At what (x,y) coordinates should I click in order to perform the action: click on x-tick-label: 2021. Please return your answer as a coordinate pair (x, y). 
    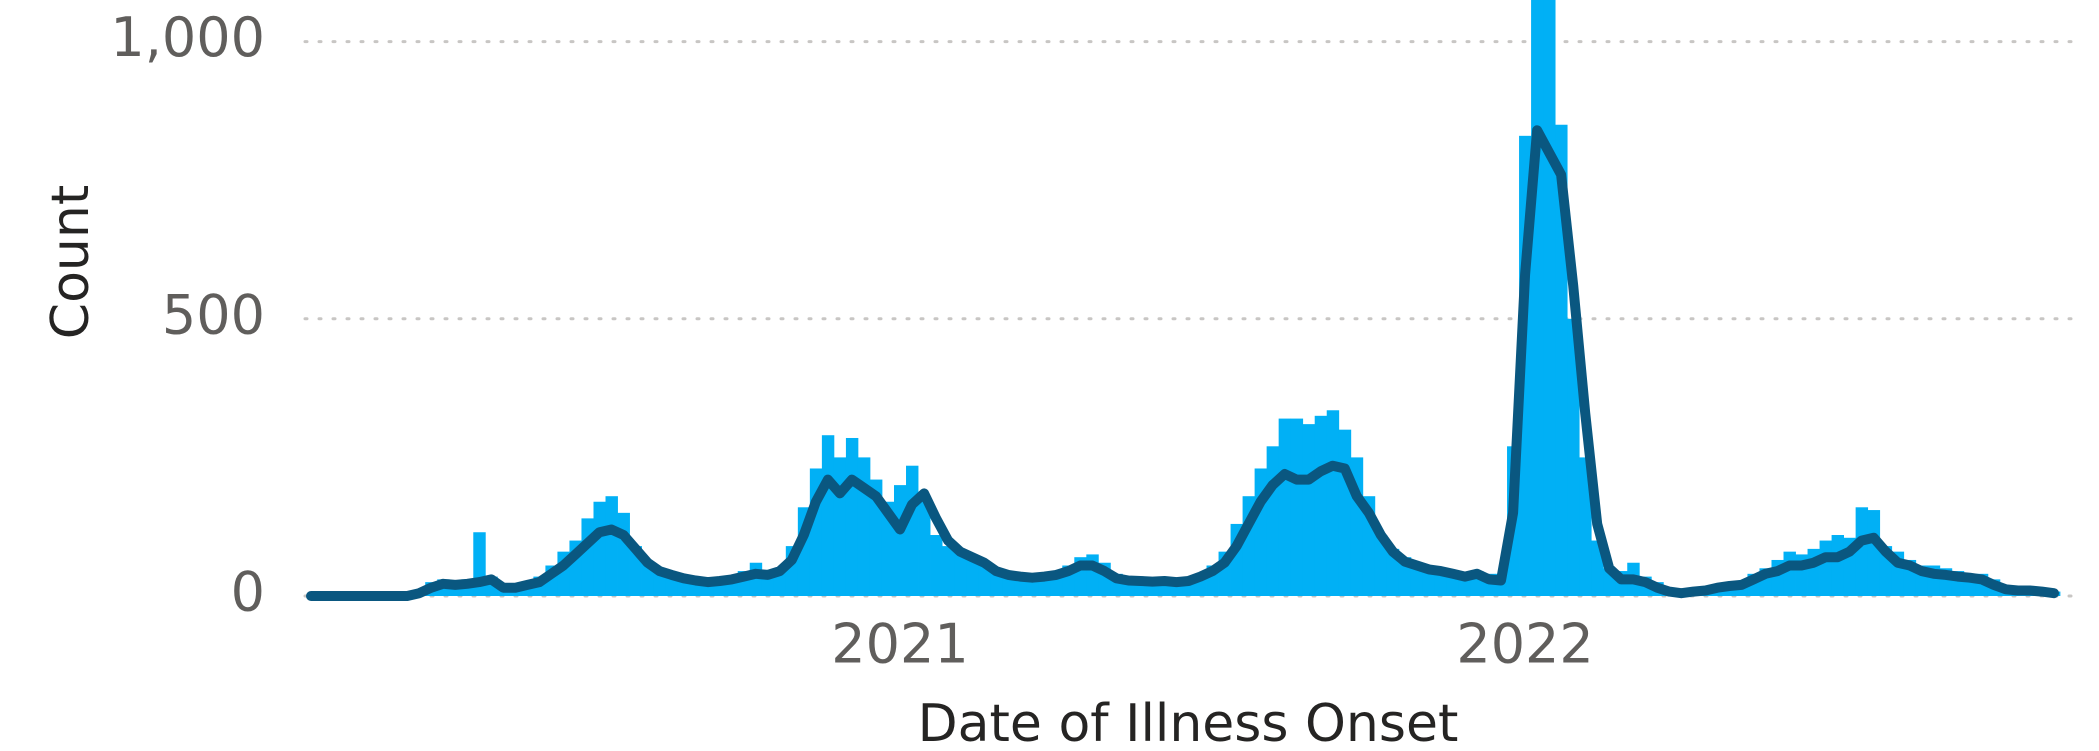
    Looking at the image, I should click on (899, 644).